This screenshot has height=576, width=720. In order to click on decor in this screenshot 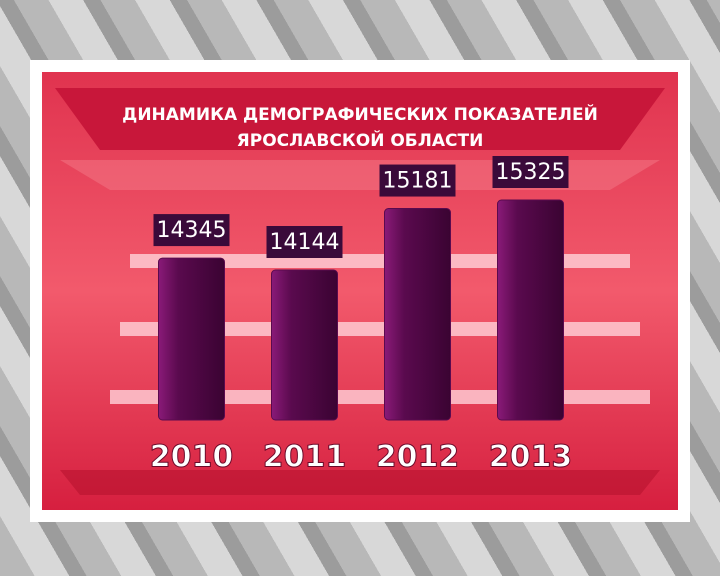, I will do `click(360, 175)`.